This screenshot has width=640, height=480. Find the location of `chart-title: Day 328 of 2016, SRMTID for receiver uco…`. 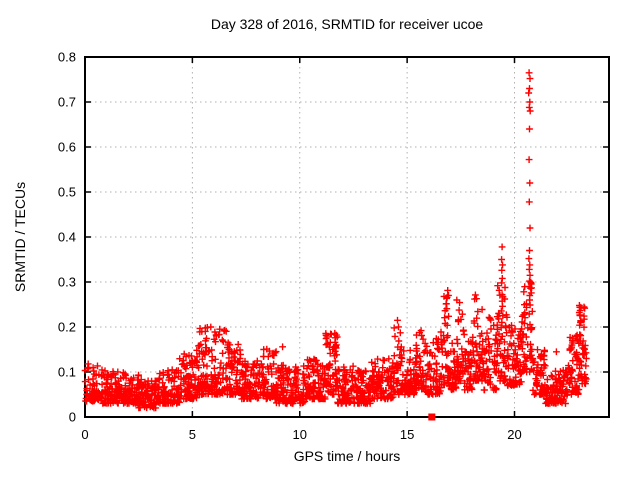

chart-title: Day 328 of 2016, SRMTID for receiver uco… is located at coordinates (347, 24).